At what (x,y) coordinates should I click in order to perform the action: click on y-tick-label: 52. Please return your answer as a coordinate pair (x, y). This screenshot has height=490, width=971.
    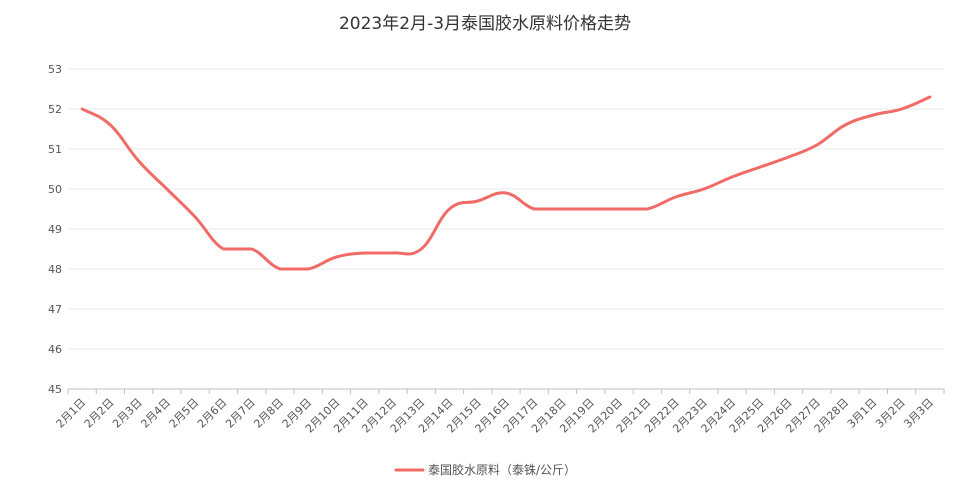
    Looking at the image, I should click on (55, 109).